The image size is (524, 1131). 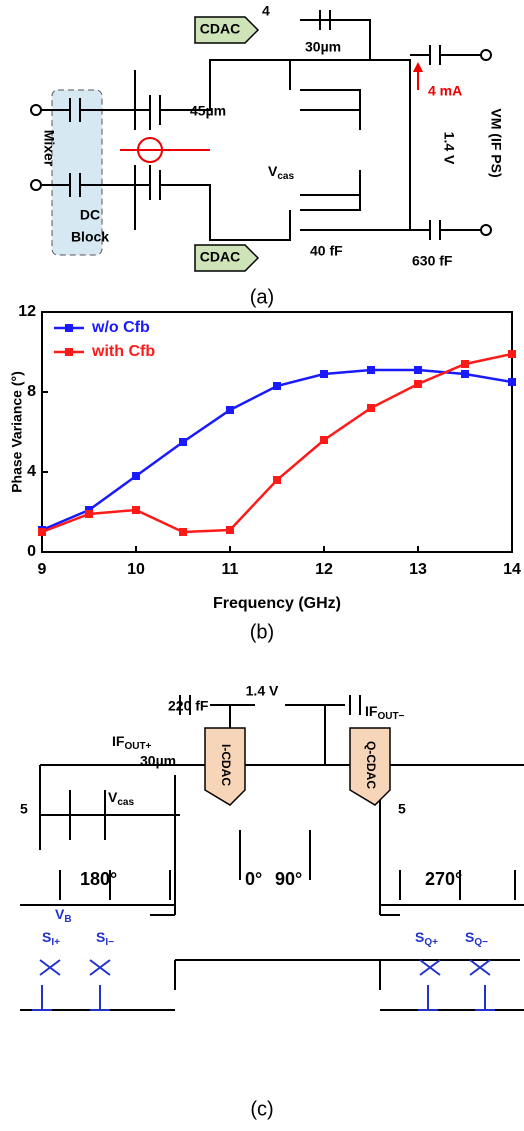 What do you see at coordinates (262, 297) in the screenshot?
I see `caption: (a)` at bounding box center [262, 297].